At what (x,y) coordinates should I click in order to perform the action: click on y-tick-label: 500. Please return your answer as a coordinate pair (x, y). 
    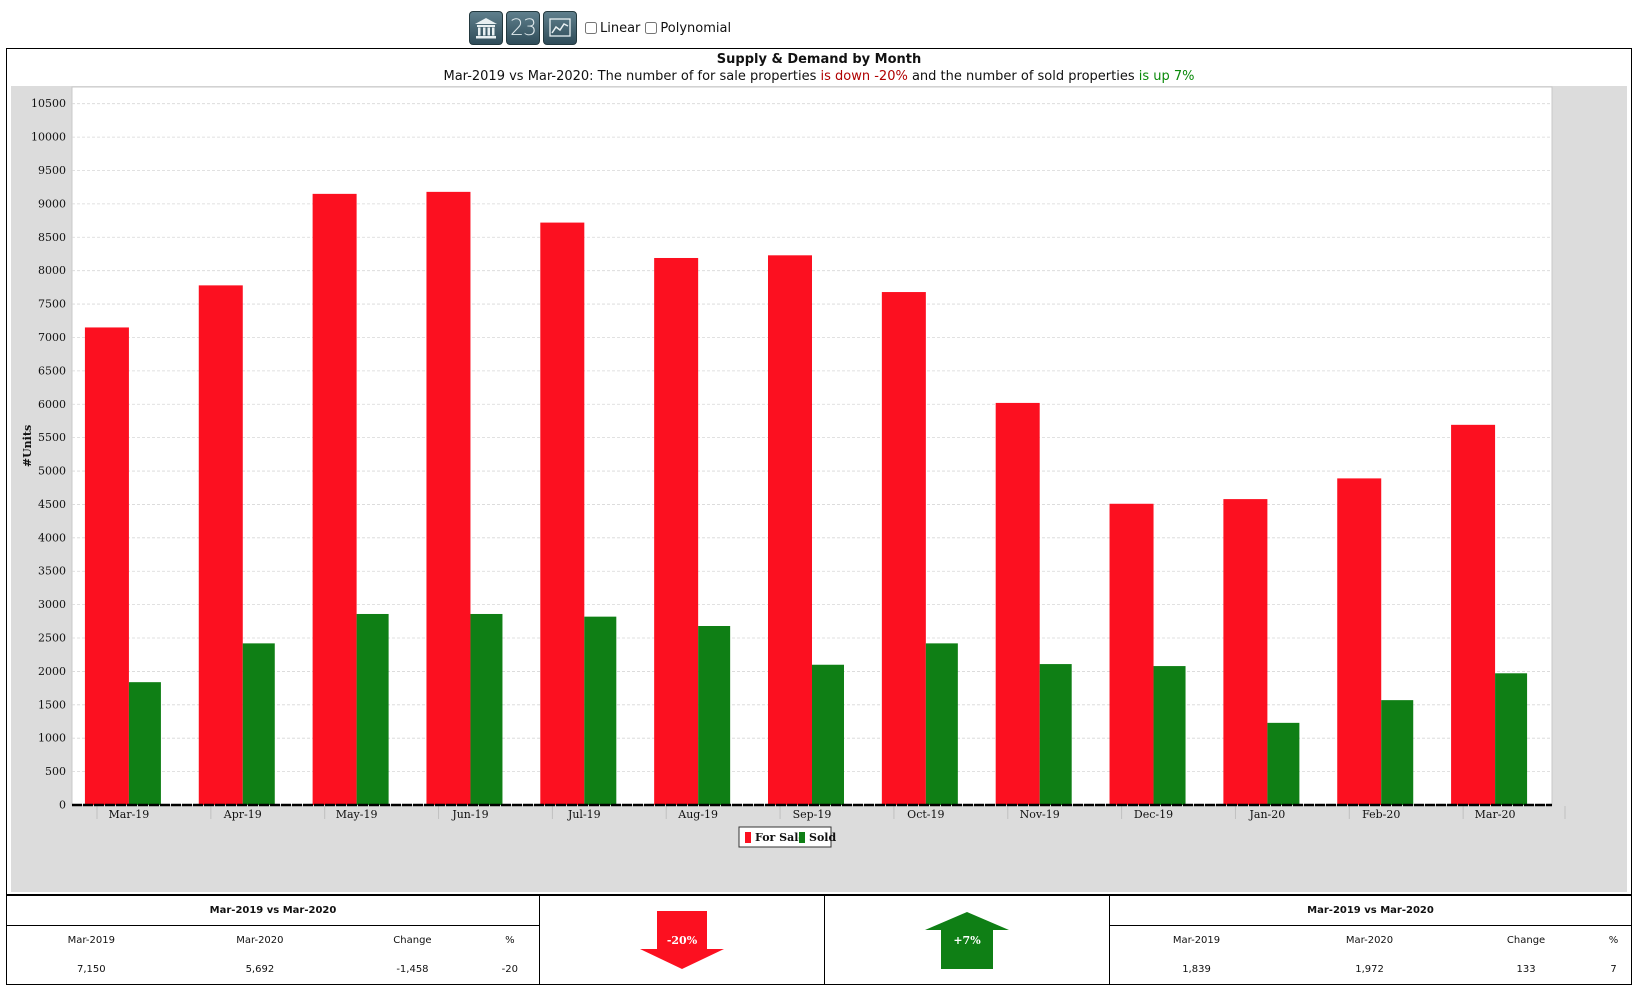
    Looking at the image, I should click on (55, 771).